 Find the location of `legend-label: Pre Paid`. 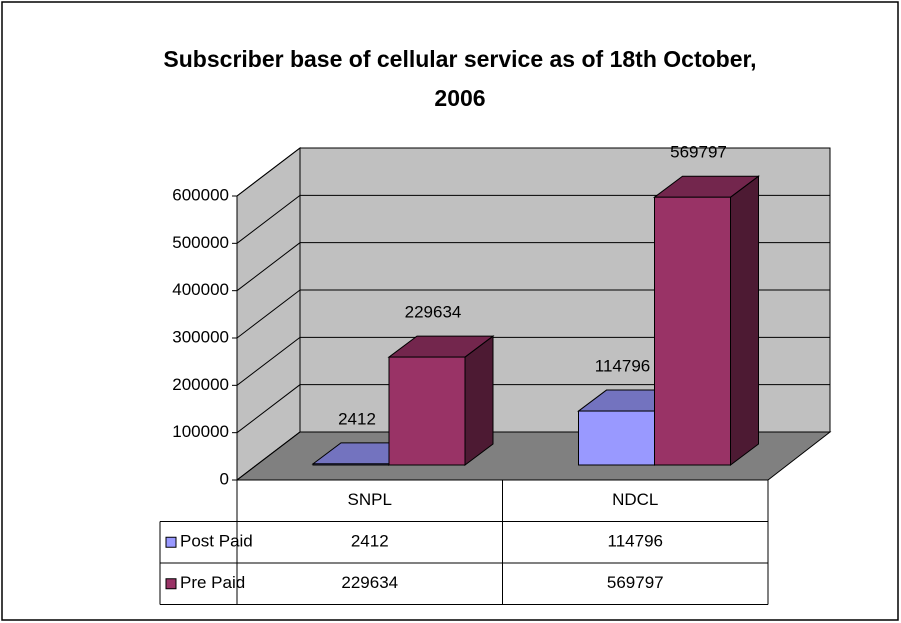

legend-label: Pre Paid is located at coordinates (212, 582).